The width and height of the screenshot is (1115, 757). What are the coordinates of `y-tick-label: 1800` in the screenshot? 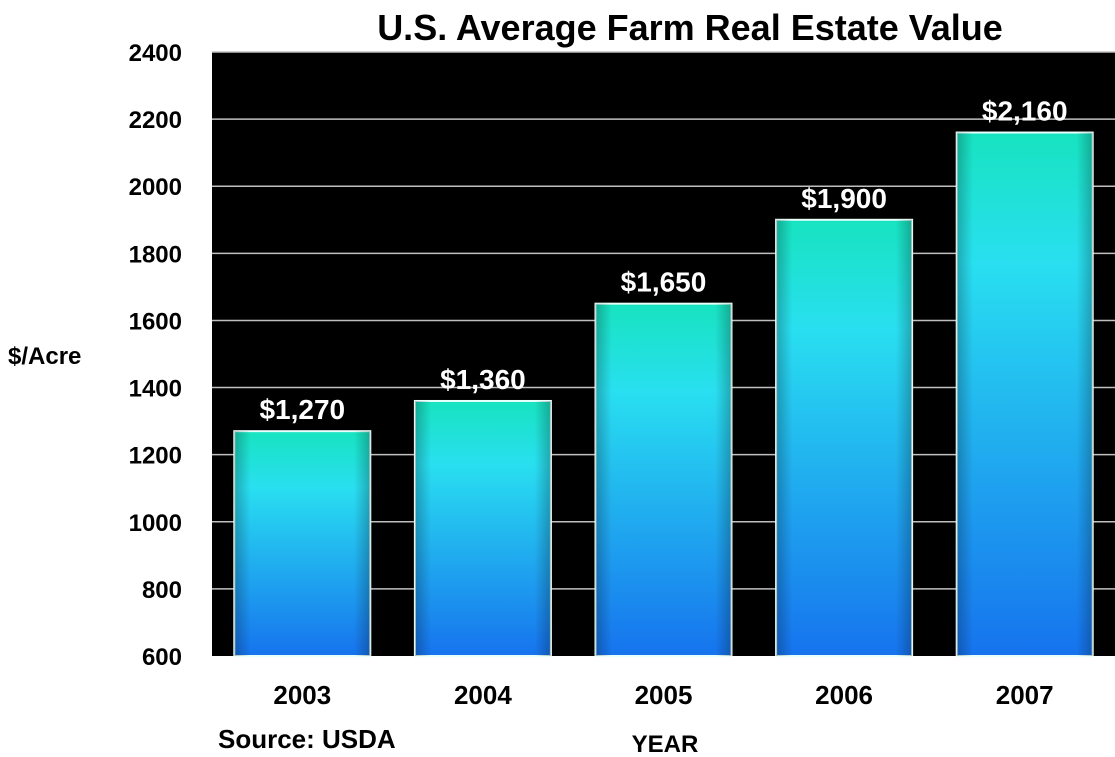 It's located at (155, 254).